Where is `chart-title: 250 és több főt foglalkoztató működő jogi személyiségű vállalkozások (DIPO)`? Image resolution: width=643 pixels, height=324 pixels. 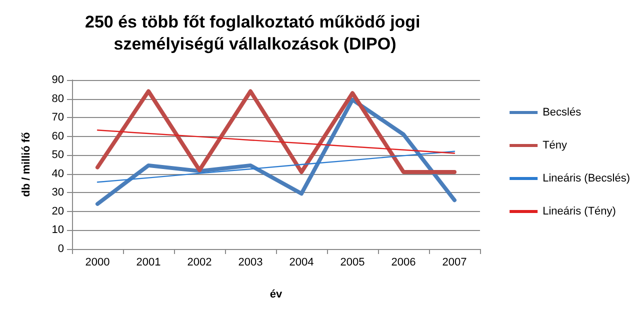
chart-title: 250 és több főt foglalkoztató működő jogi személyiségű vállalkozások (DIPO) is located at coordinates (255, 33).